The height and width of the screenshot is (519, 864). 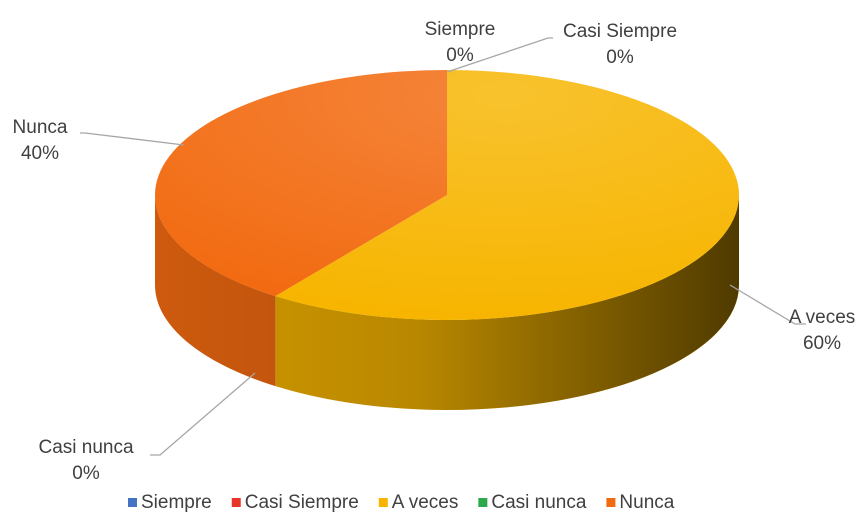 I want to click on legend-label: Nunca, so click(x=646, y=502).